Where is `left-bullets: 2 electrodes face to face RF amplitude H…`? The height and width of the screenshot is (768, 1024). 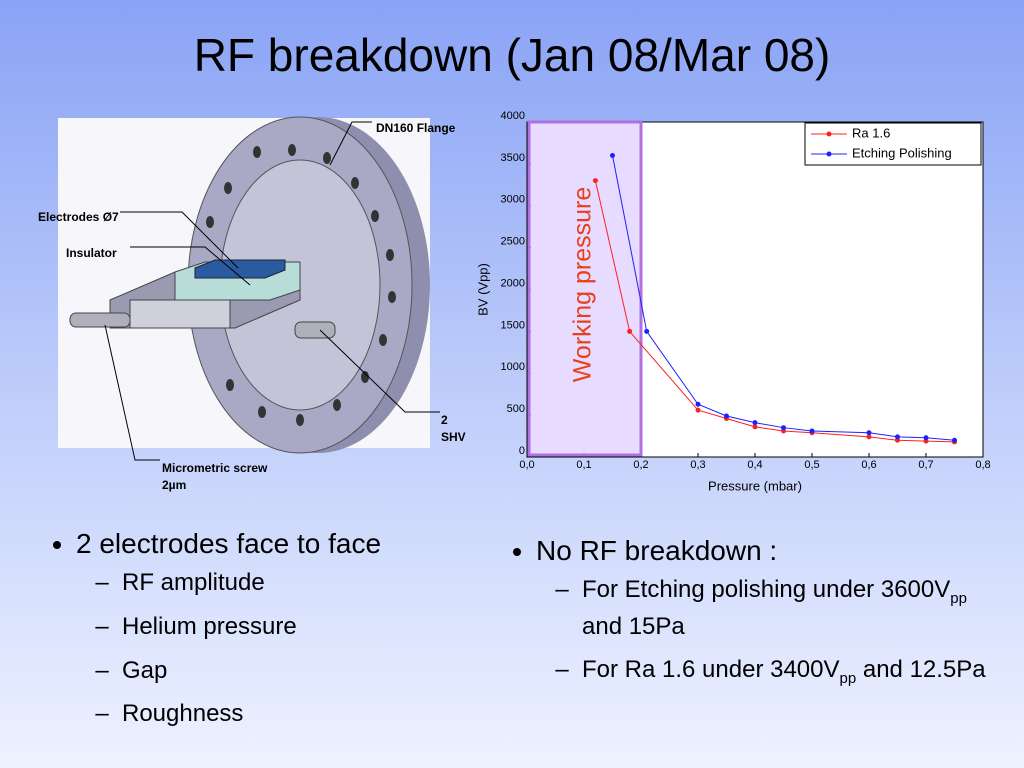
left-bullets: 2 electrodes face to face RF amplitude H… is located at coordinates (209, 634).